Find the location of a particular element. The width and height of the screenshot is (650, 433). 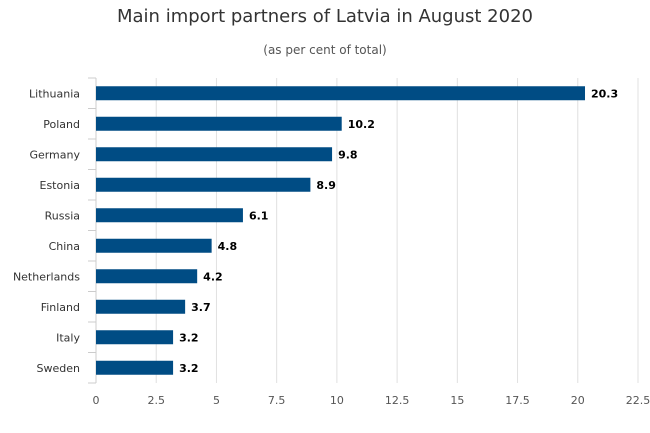

x-tick-label: 15 is located at coordinates (457, 400).